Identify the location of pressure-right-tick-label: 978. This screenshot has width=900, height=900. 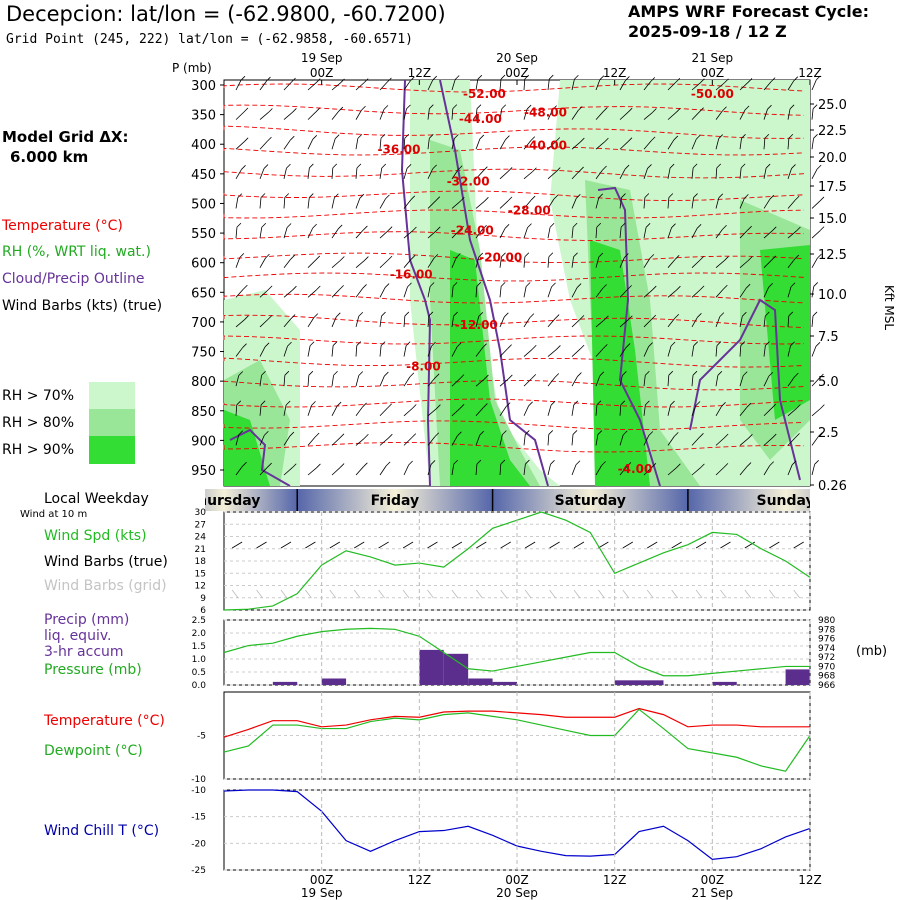
(826, 630).